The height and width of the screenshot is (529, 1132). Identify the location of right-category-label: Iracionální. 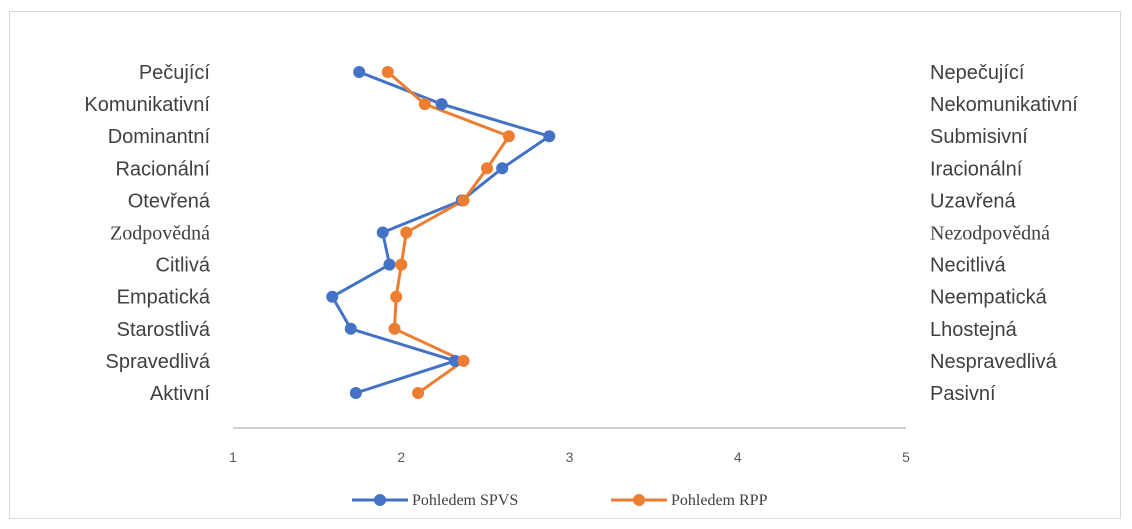
(976, 169).